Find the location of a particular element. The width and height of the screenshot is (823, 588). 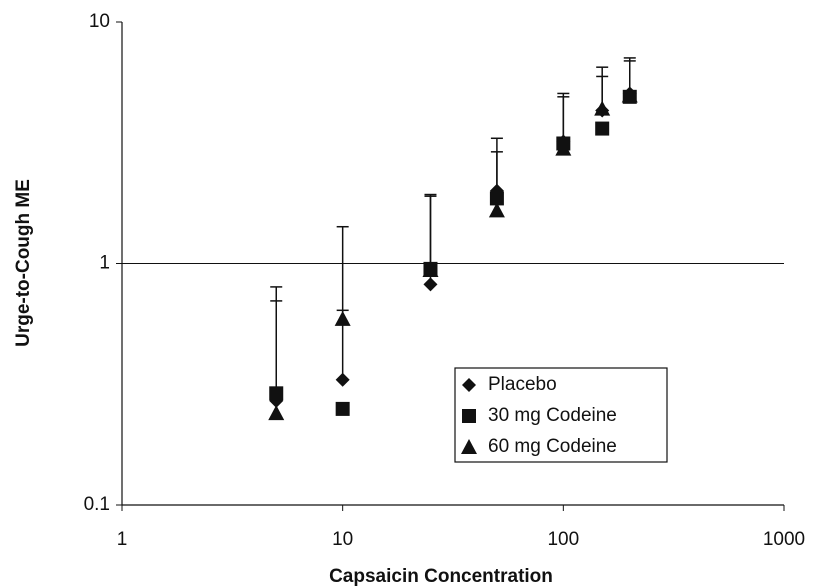

y-tick-label: 1 is located at coordinates (104, 263).